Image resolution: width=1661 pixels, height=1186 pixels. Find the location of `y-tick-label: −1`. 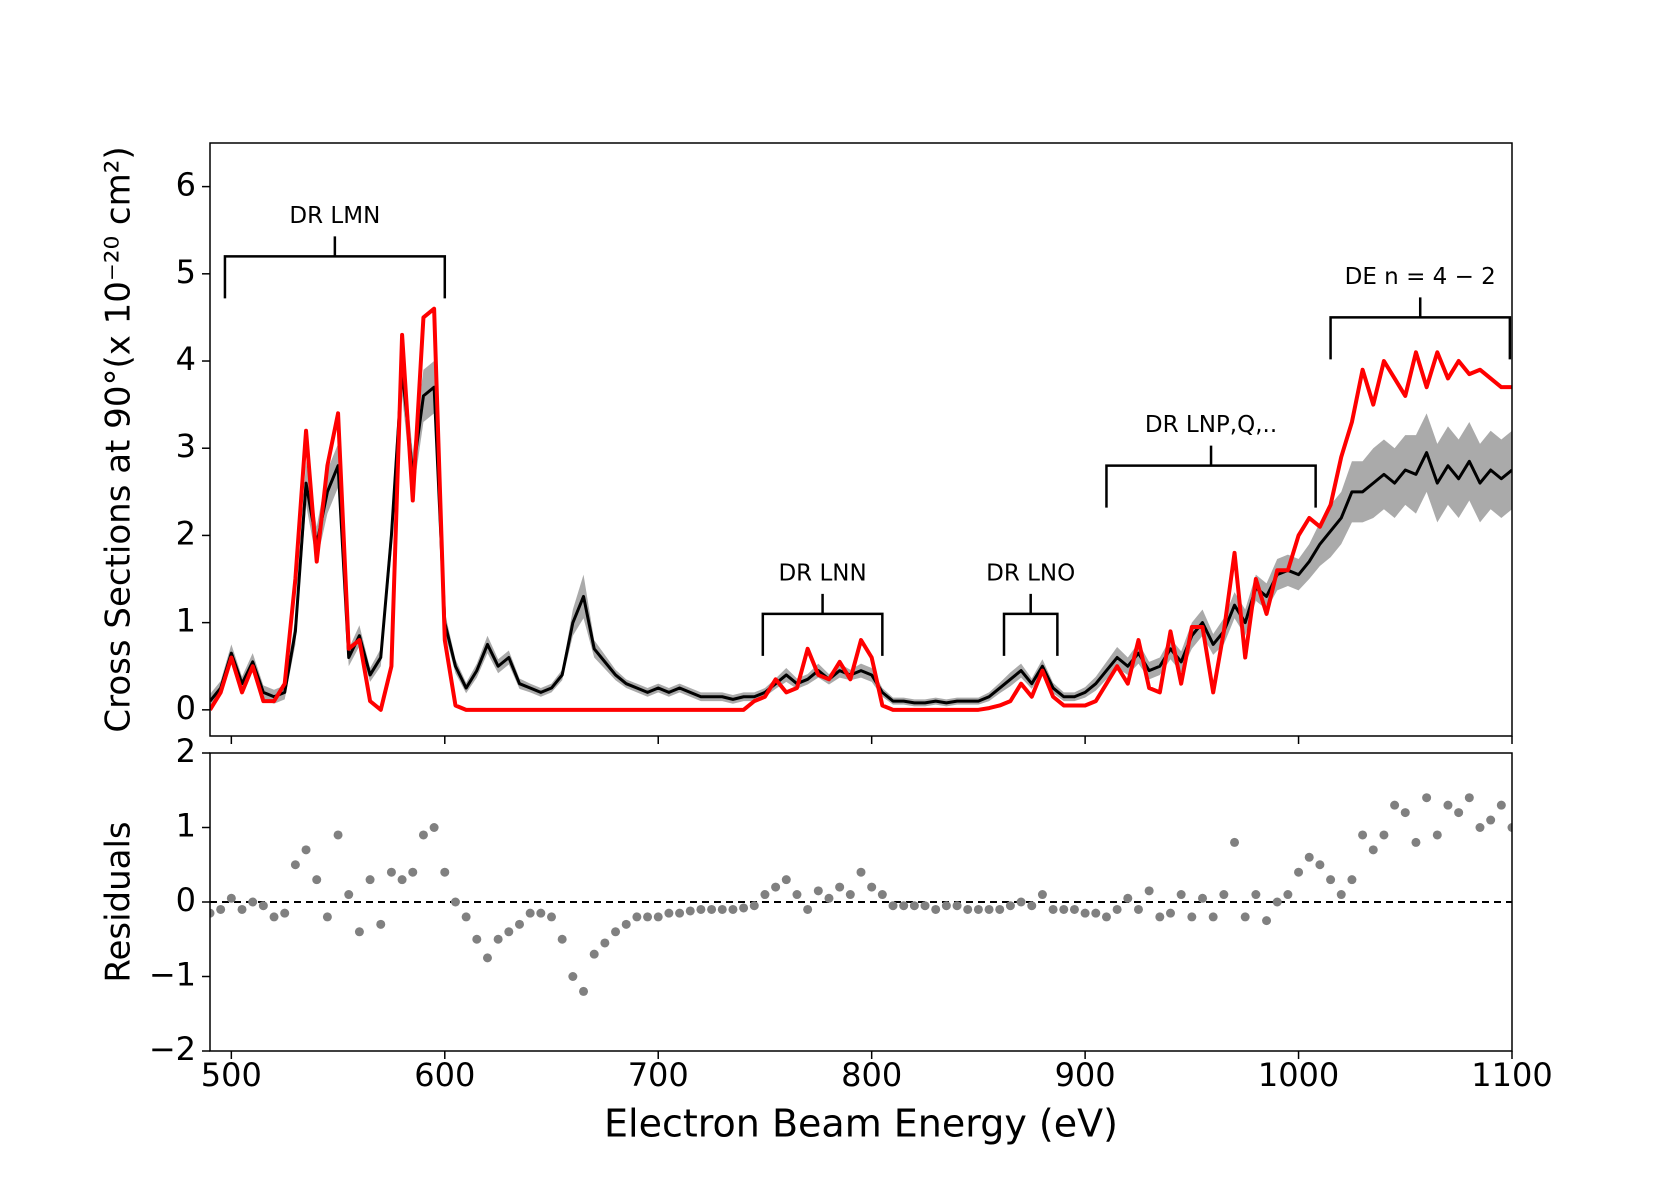

y-tick-label: −1 is located at coordinates (172, 975).